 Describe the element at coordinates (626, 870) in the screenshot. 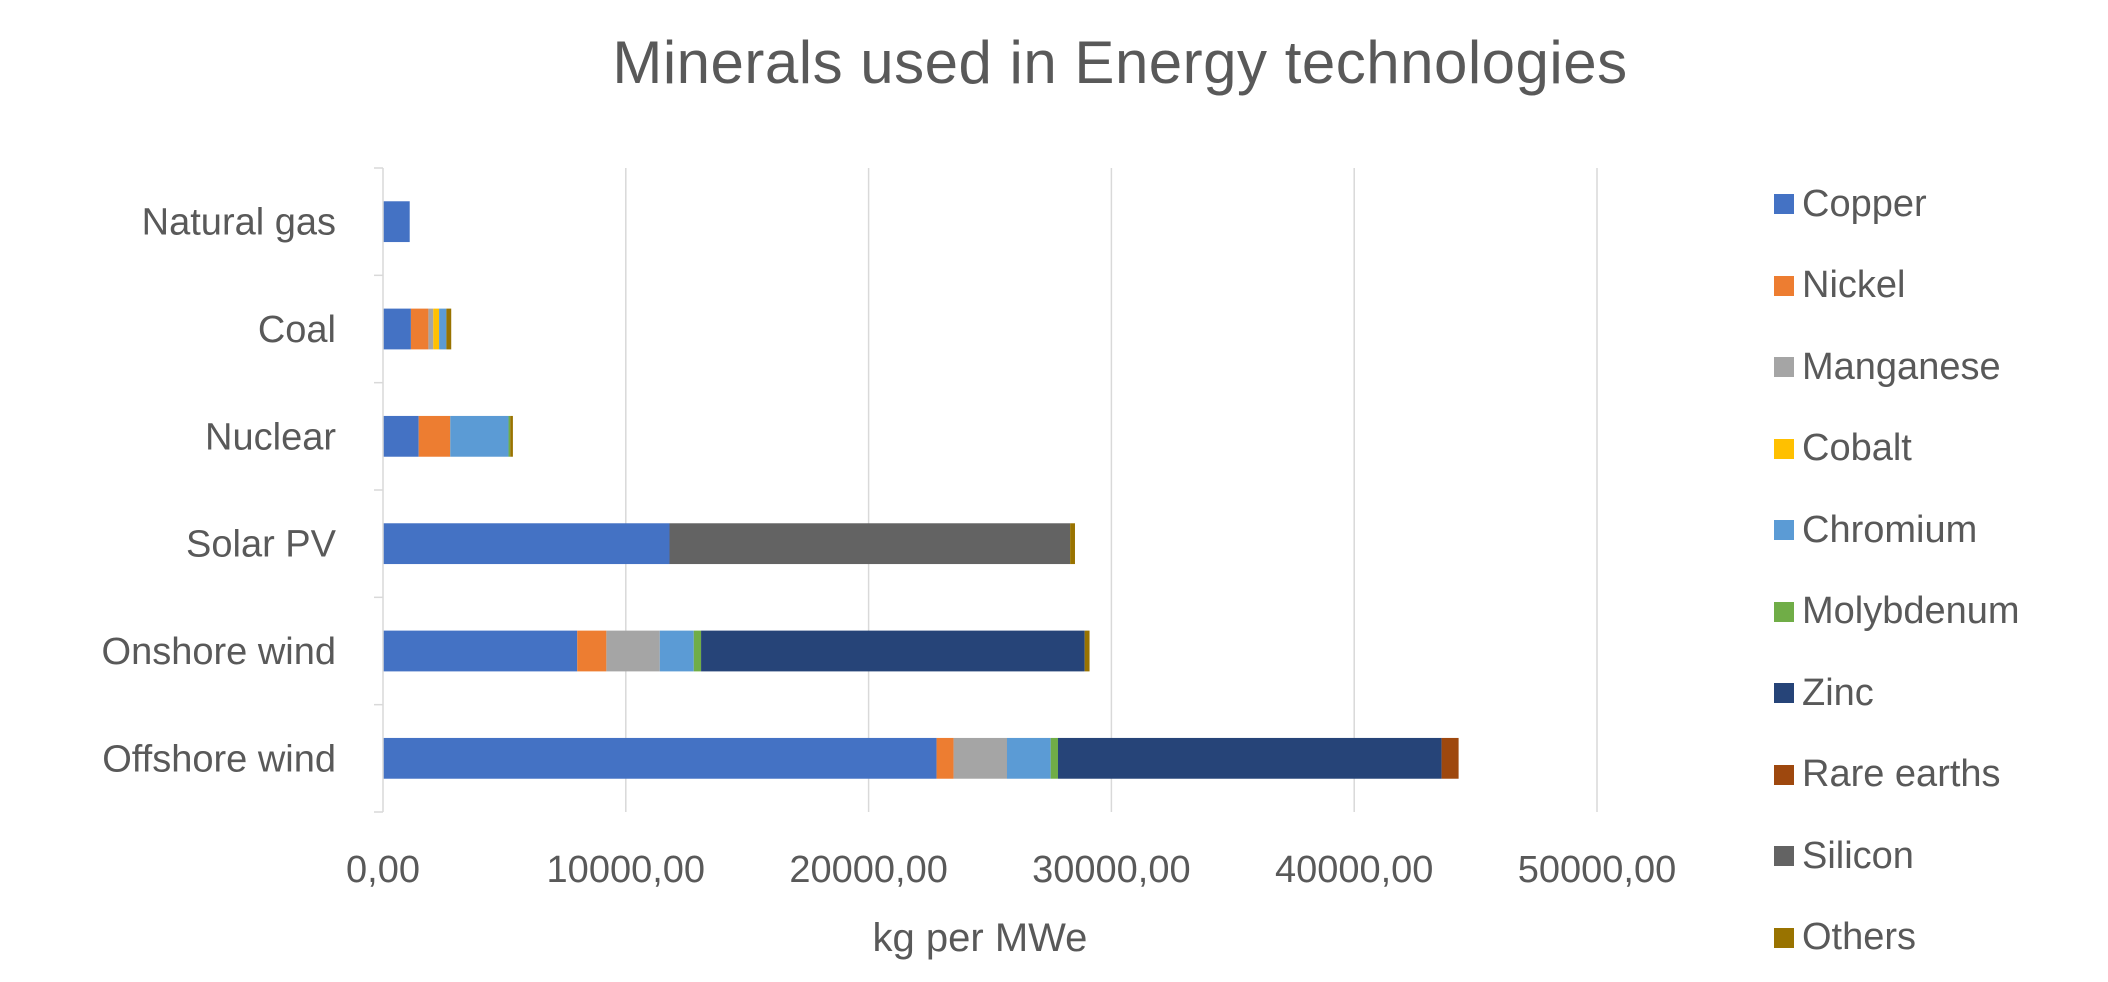

I see `x-tick-label: 10000,00` at that location.